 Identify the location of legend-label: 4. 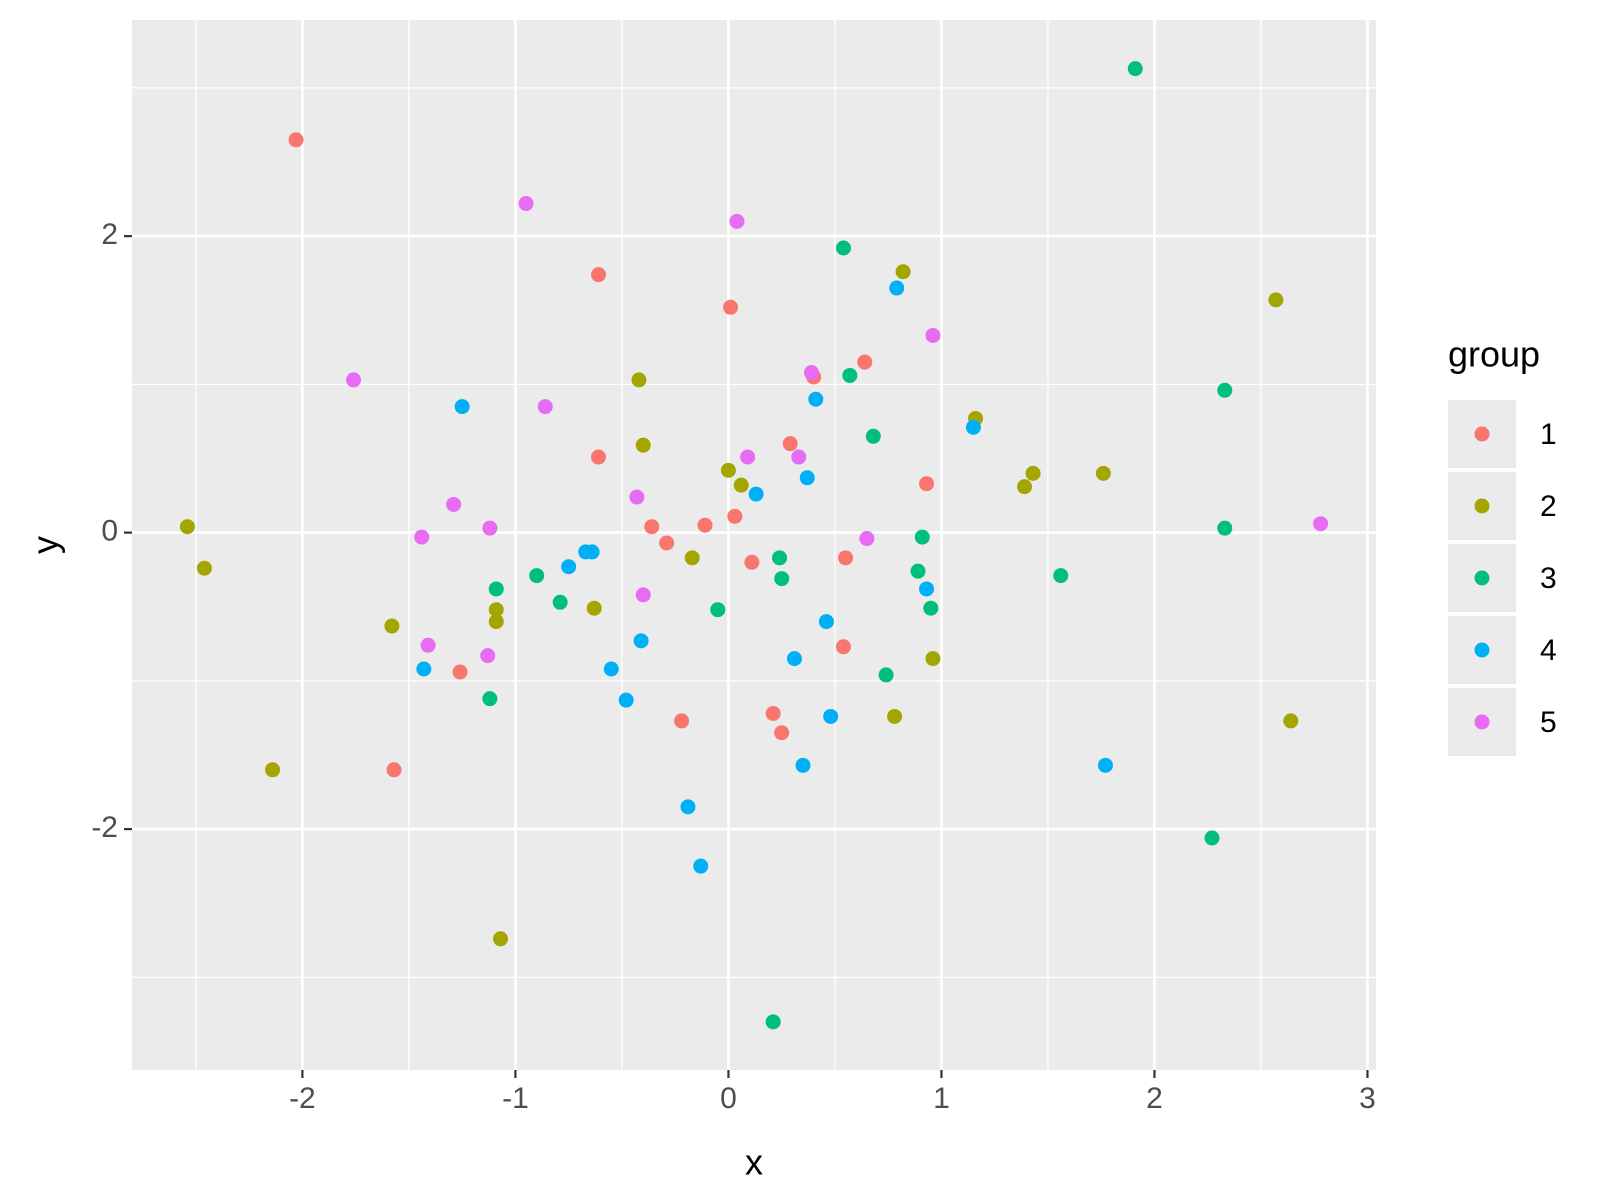
(1548, 650).